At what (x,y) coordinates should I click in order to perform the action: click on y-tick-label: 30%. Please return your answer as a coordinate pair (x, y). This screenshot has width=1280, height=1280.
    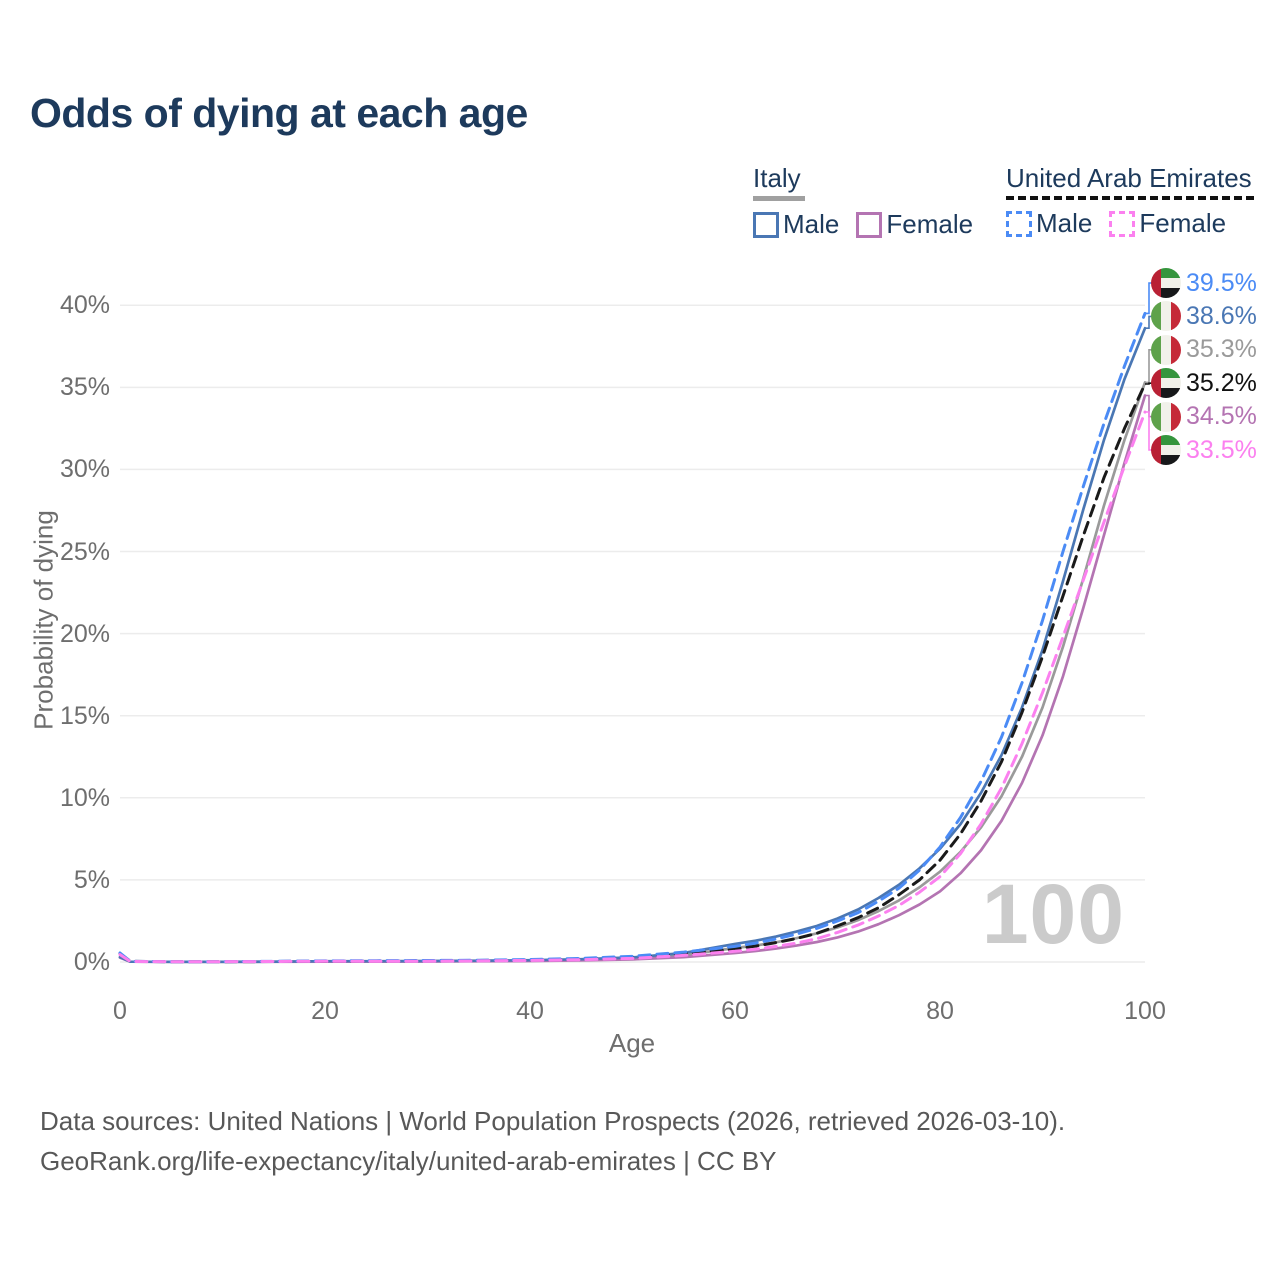
    Looking at the image, I should click on (84, 469).